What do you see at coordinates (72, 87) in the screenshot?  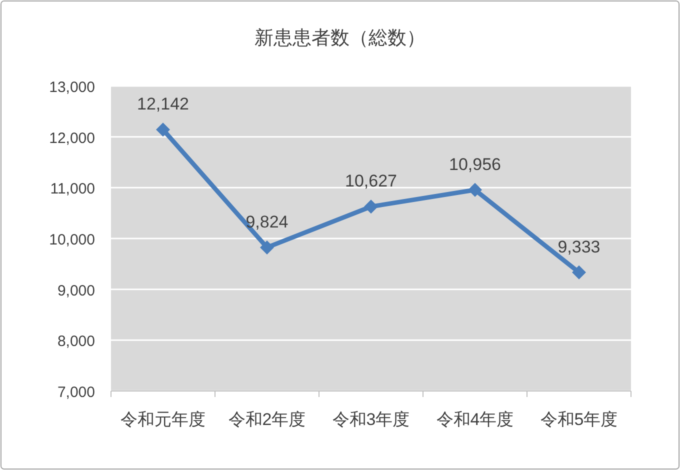 I see `y-tick-label: 13,000` at bounding box center [72, 87].